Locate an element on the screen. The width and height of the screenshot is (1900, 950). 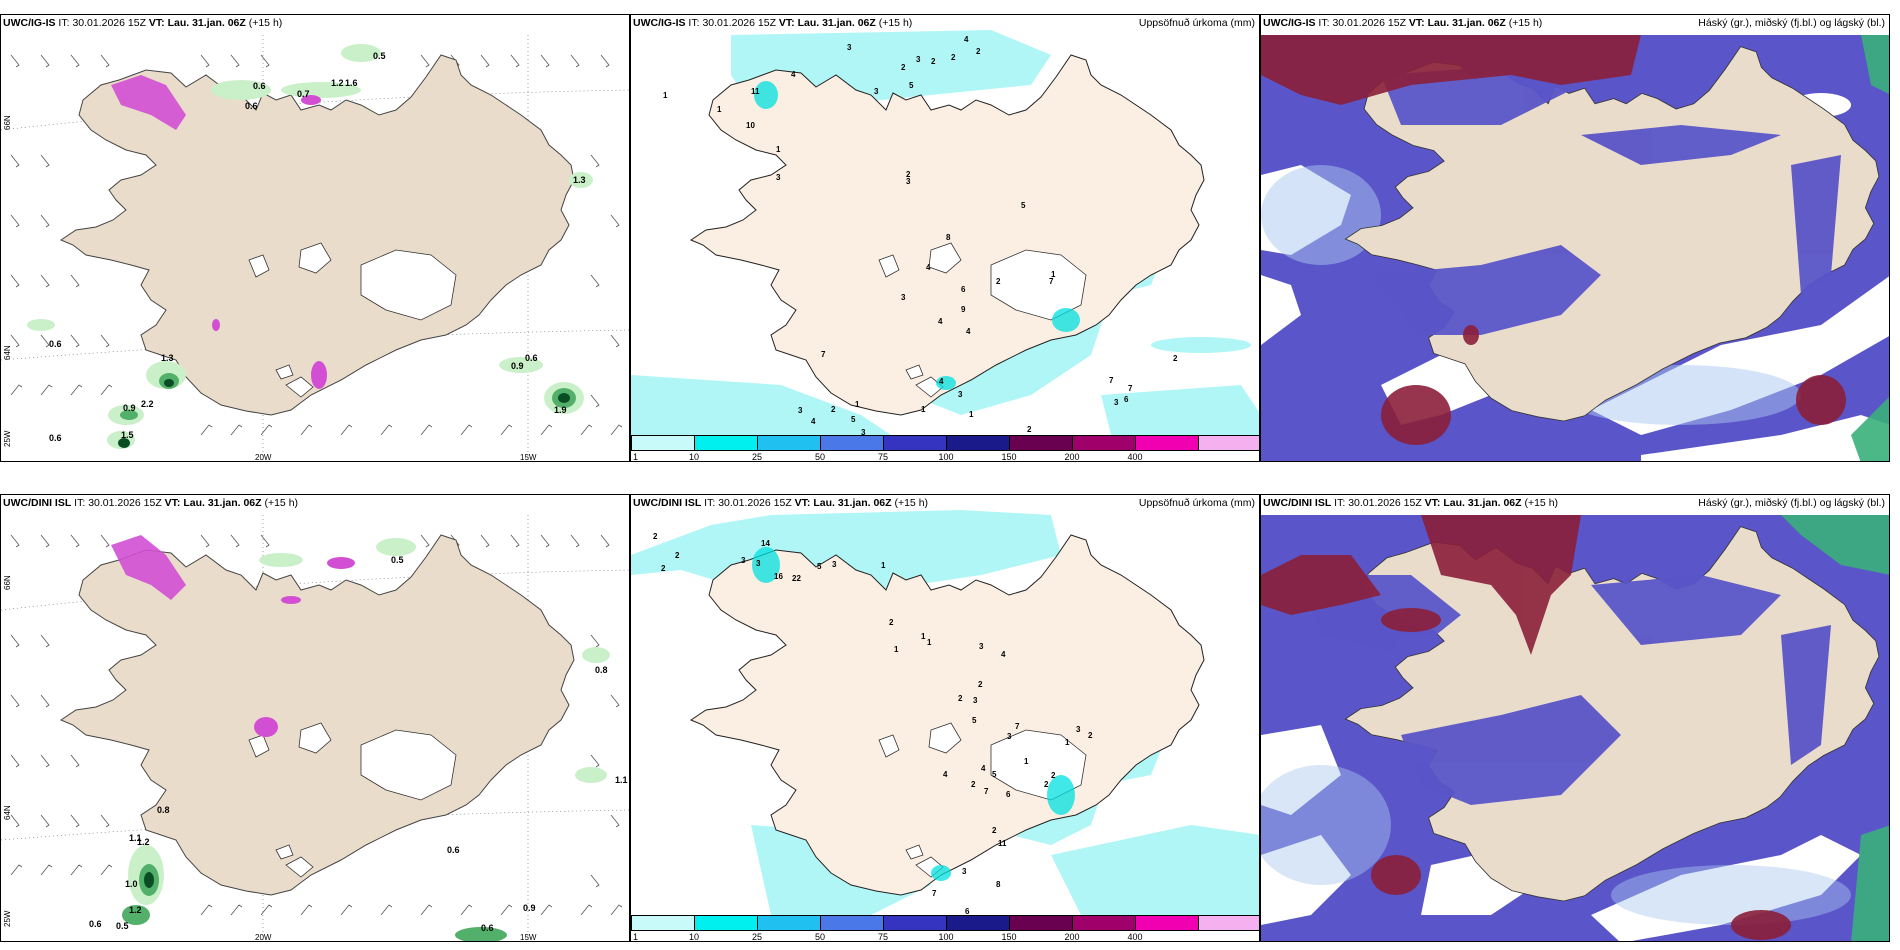
value-label: 1.9 is located at coordinates (560, 410).